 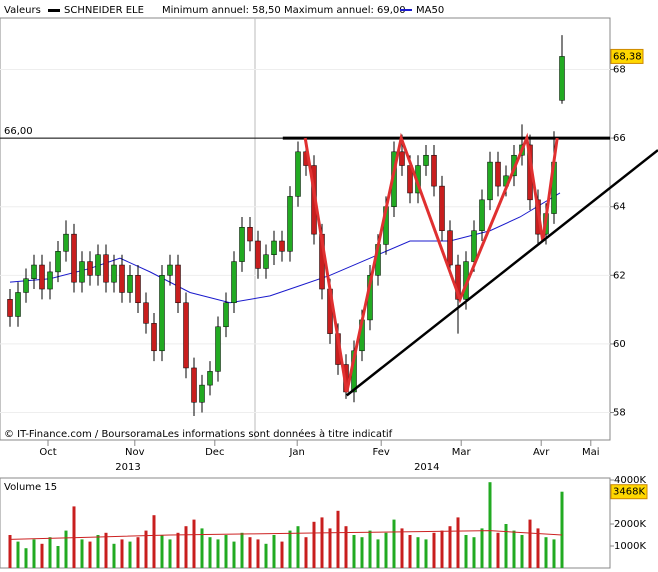 I want to click on year-label: 2014, so click(x=426, y=467).